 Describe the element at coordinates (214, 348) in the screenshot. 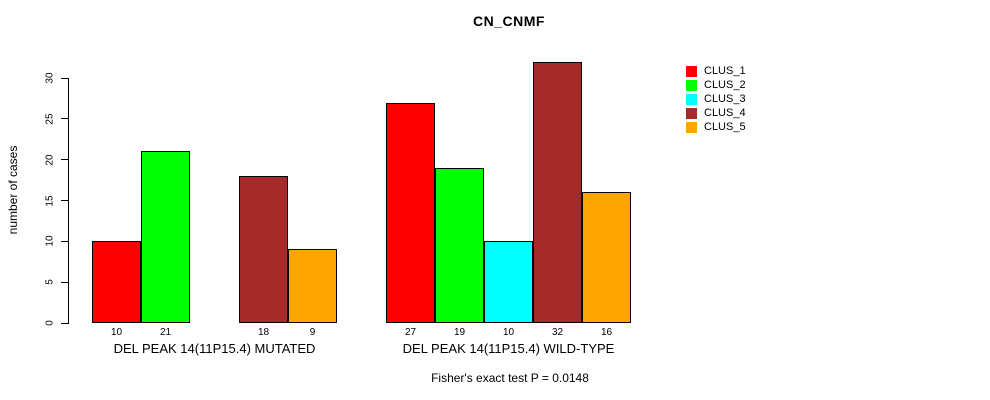

I see `x-group-label-mutated: DEL PEAK 14(11P15.4) MUTATED` at that location.